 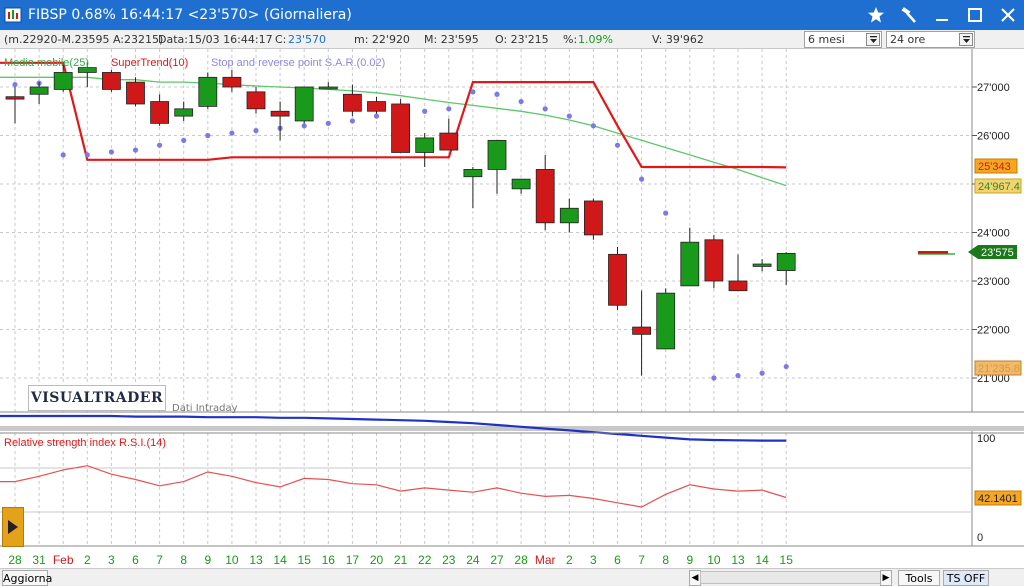 I want to click on maximize-icon, so click(x=974, y=15).